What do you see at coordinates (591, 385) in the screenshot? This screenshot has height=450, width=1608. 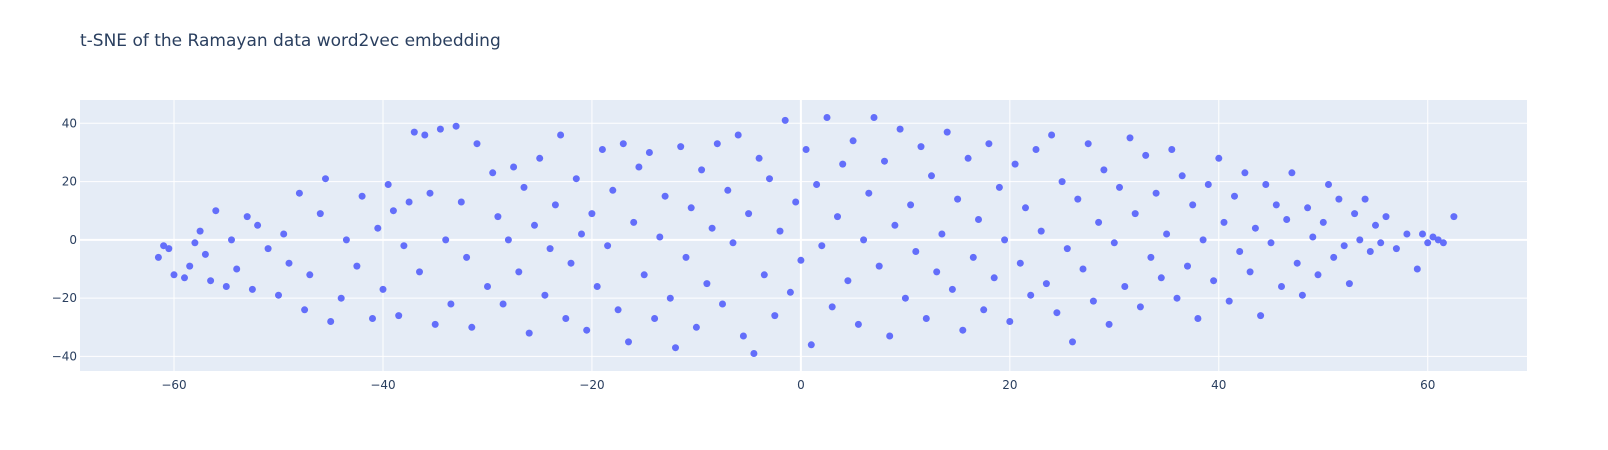 I see `x-tick-label: −20` at bounding box center [591, 385].